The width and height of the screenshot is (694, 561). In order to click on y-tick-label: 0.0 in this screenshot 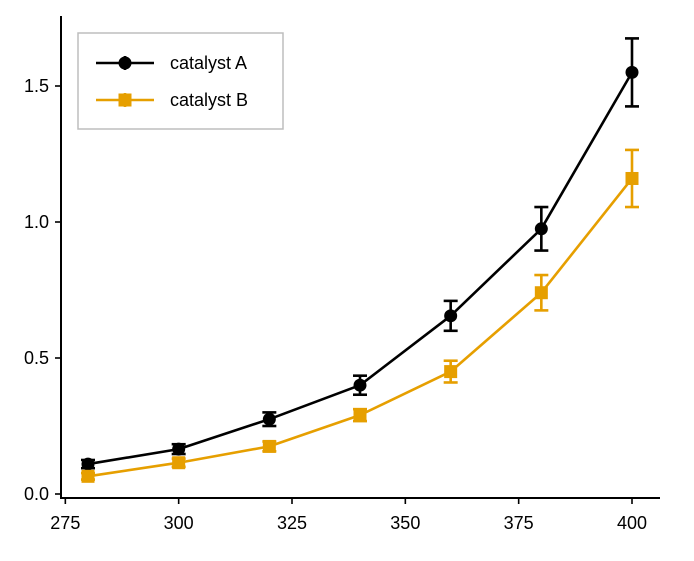, I will do `click(36, 494)`.